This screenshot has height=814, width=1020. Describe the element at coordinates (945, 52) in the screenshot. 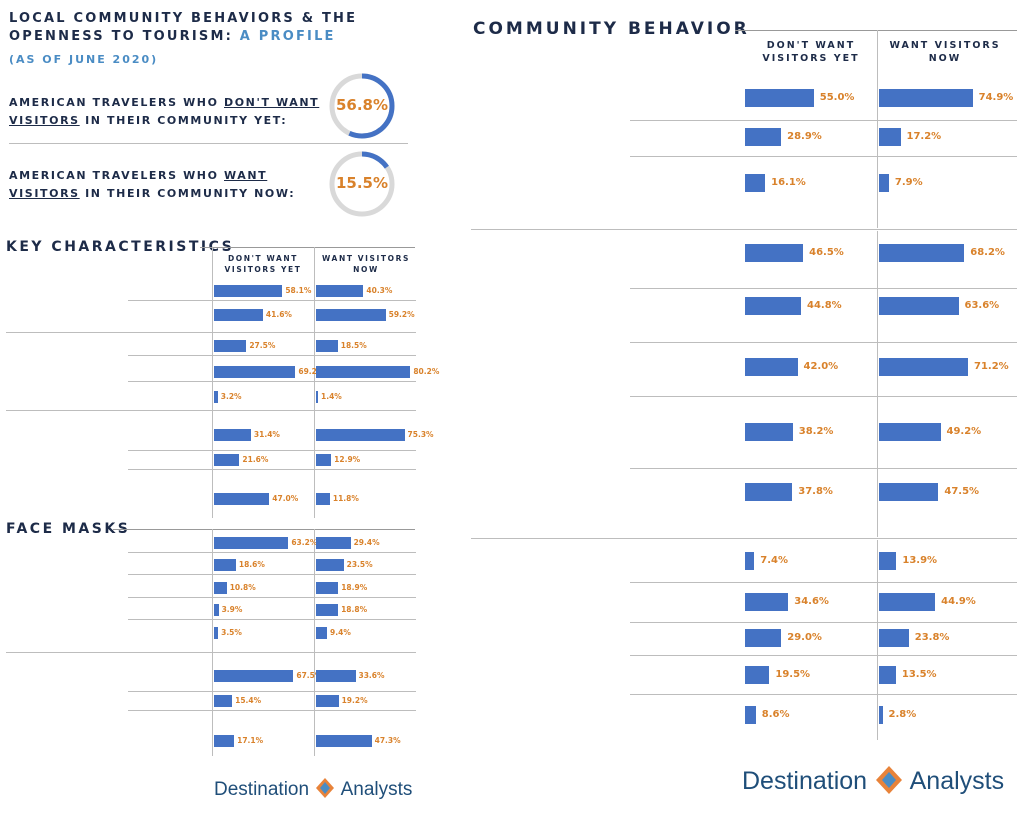

I see `right-col-header-2: WANT VISITORS NOW` at that location.